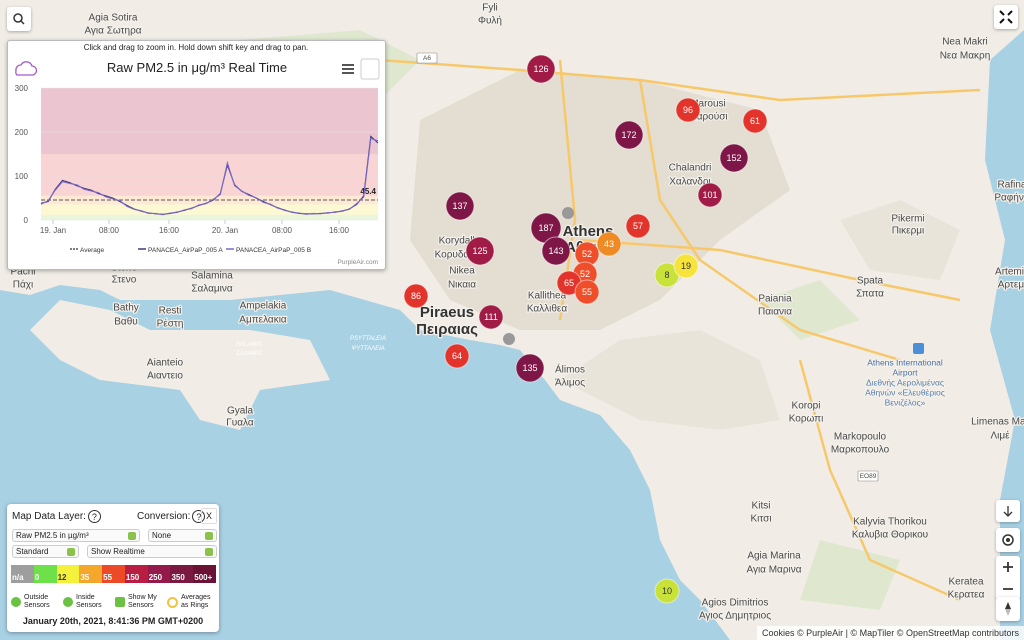 The image size is (1024, 640). I want to click on option: Inside Sensors, so click(87, 602).